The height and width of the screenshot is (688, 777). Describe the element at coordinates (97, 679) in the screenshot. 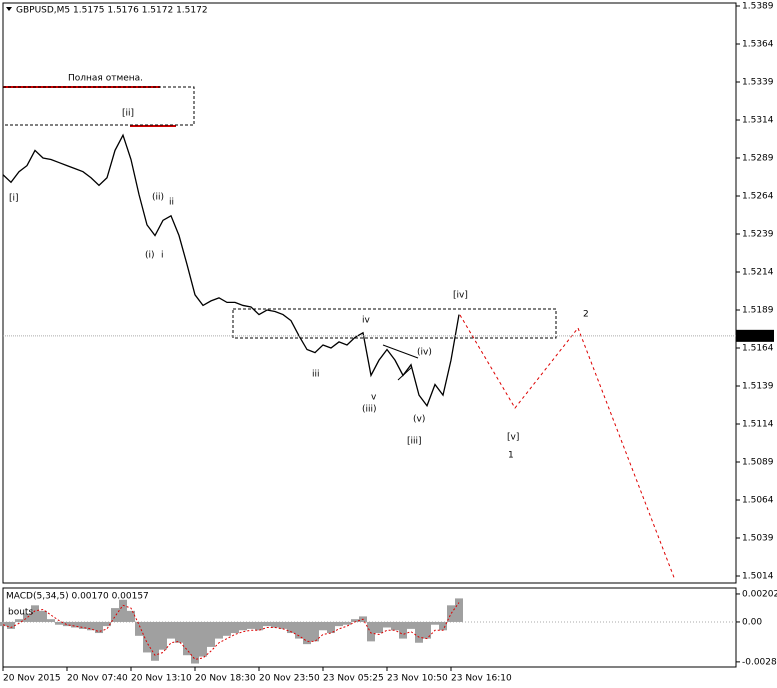

I see `x-tick-label: 20 Nov 07:40` at that location.